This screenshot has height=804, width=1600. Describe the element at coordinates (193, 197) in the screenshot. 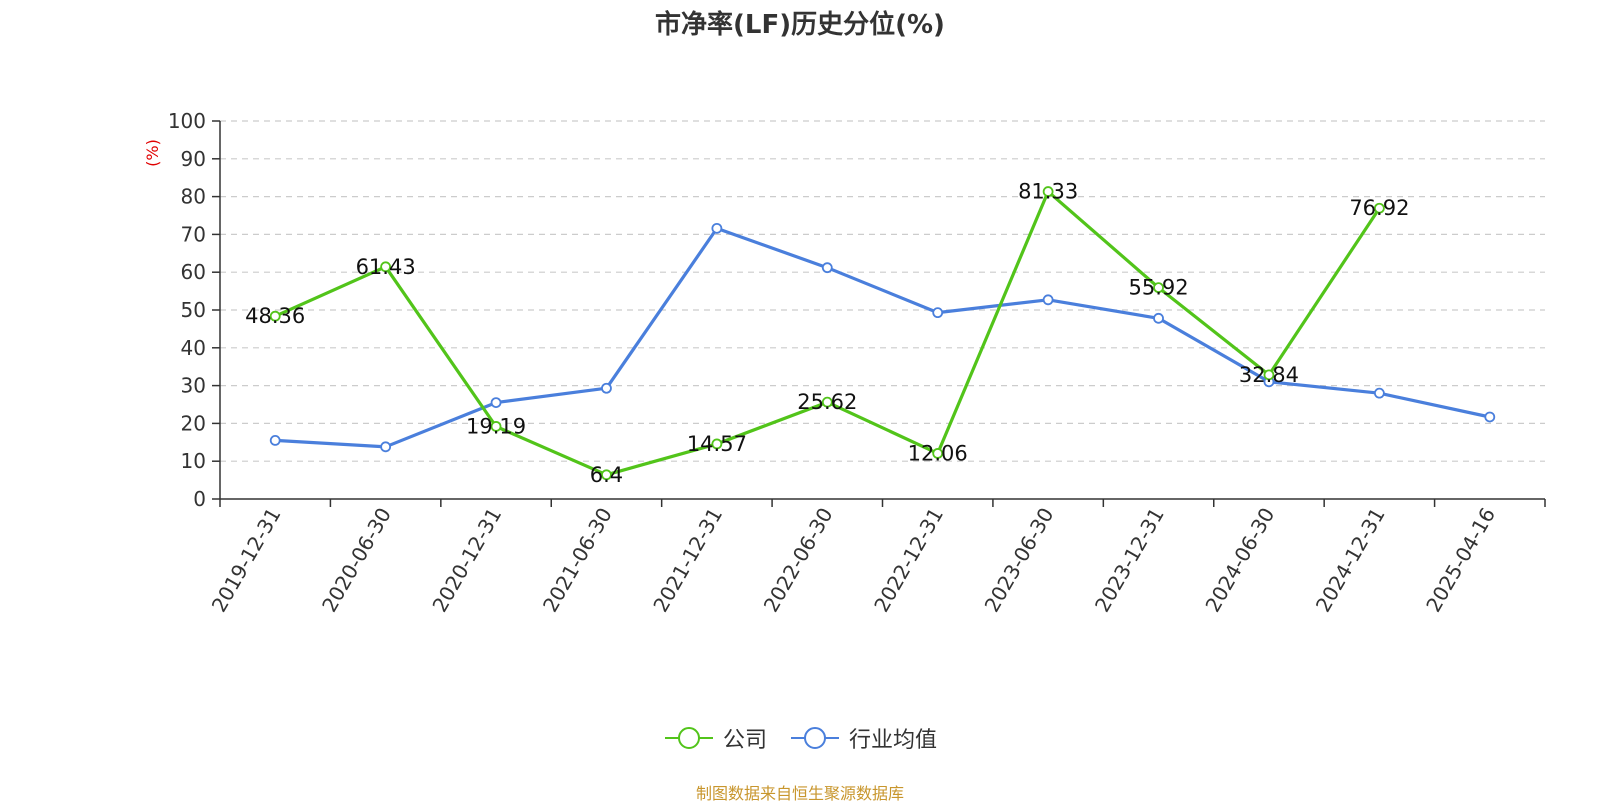

I see `y-tick-label: 80` at that location.